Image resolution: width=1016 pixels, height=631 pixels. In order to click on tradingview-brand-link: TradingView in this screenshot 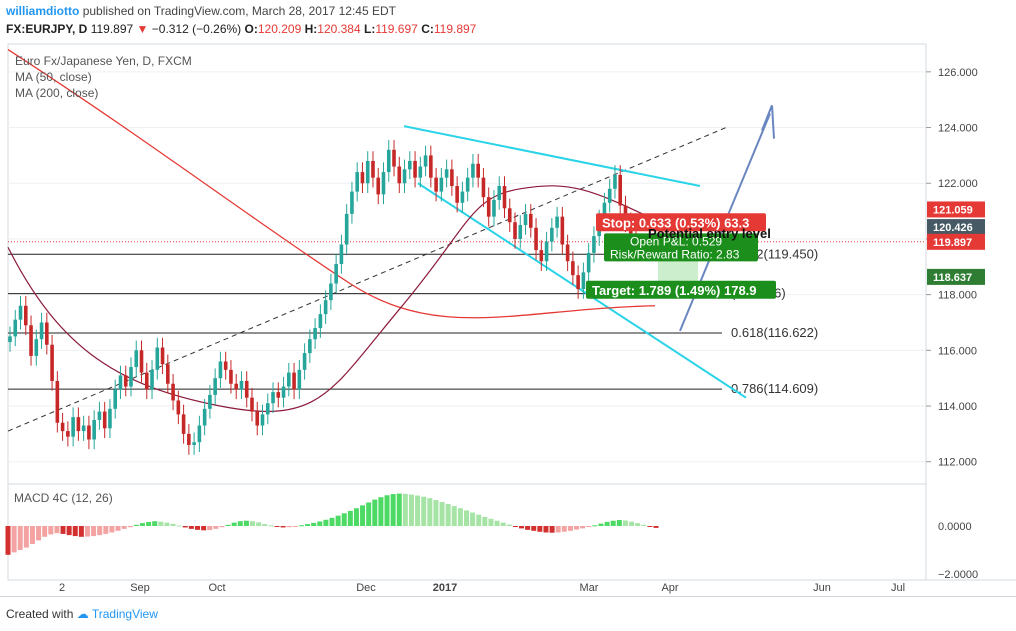, I will do `click(124, 614)`.